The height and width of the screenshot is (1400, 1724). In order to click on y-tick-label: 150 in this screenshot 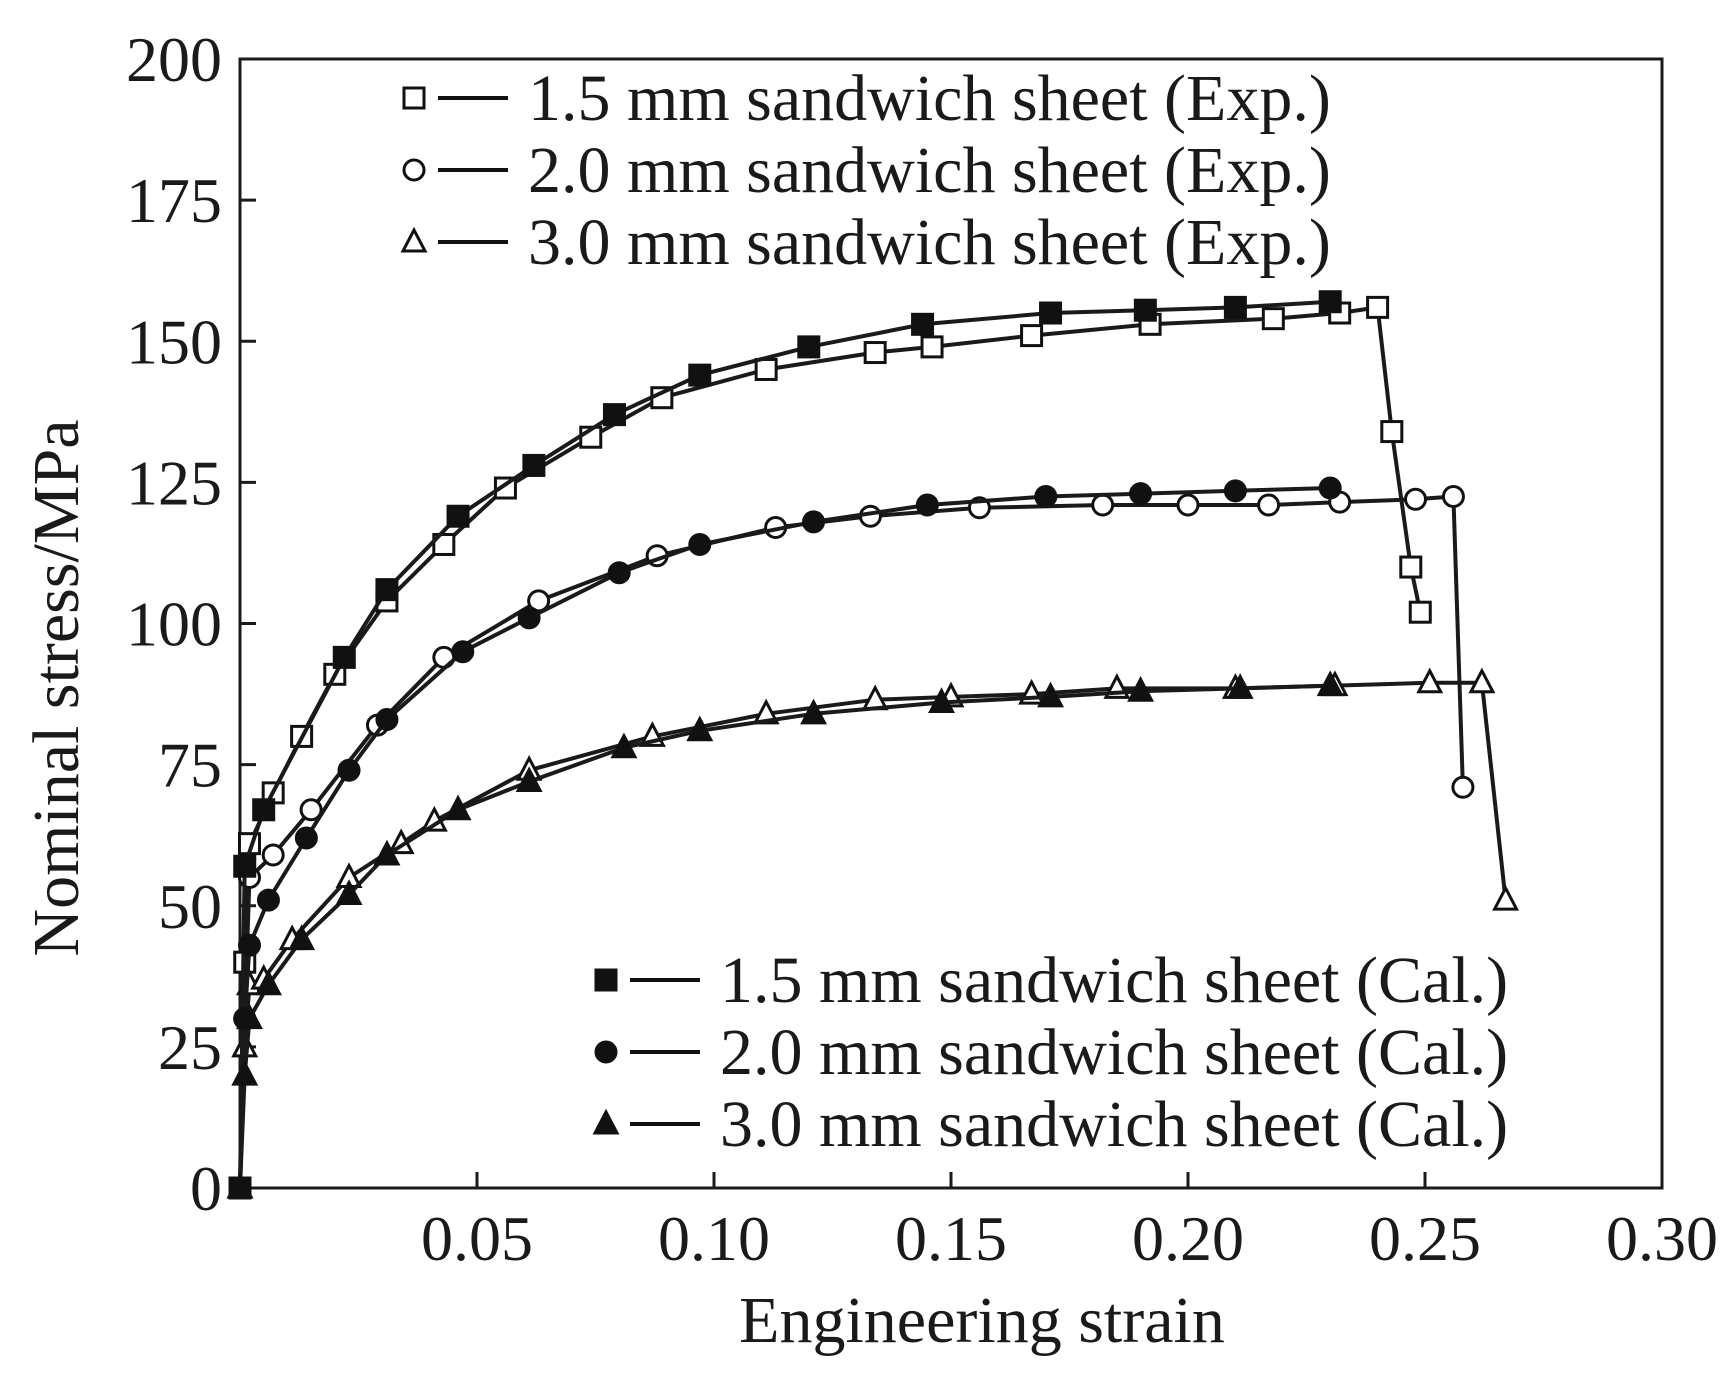, I will do `click(174, 341)`.